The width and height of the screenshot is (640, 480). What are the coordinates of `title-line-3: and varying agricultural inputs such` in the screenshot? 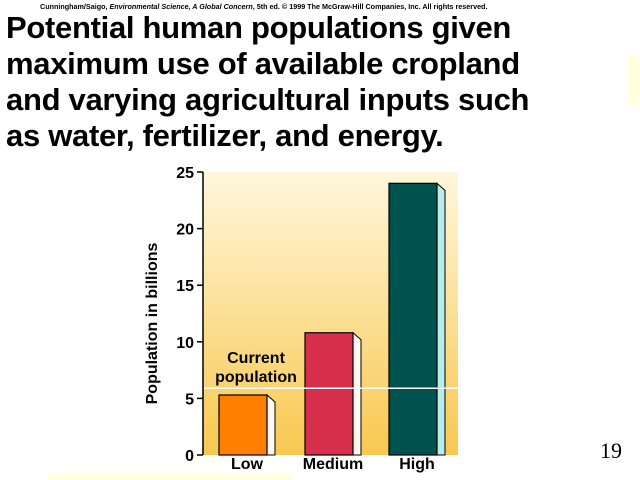 It's located at (268, 99).